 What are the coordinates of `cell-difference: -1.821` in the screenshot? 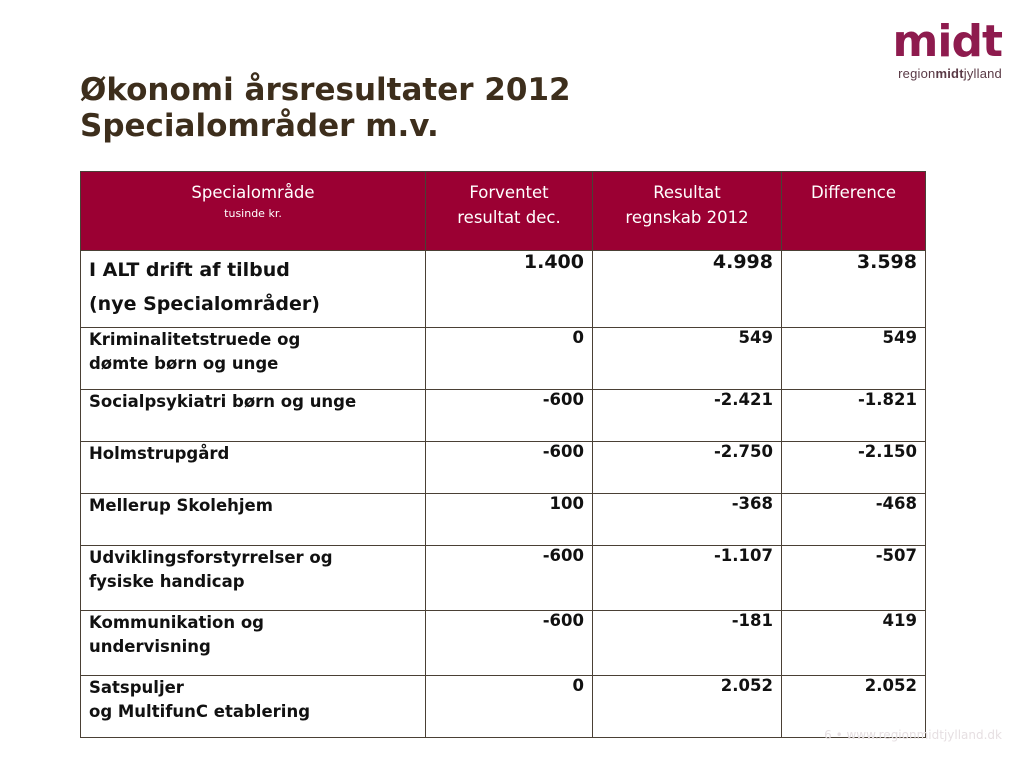 It's located at (853, 415).